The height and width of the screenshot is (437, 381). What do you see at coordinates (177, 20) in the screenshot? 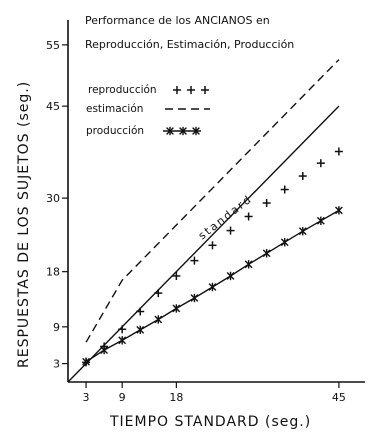
I see `chart-title-line-1: Performance de los ANCIANOS en` at bounding box center [177, 20].